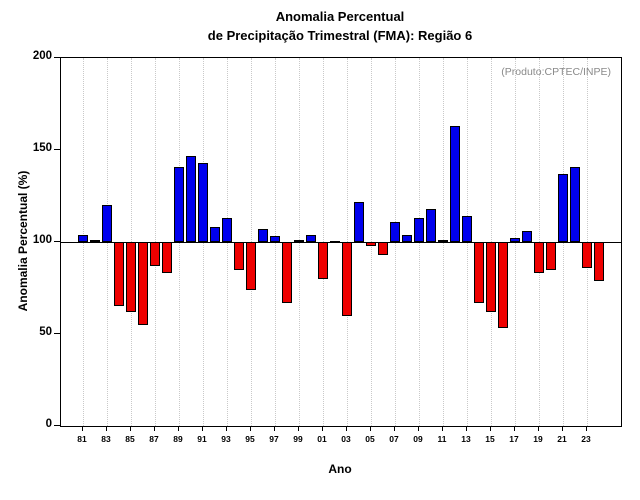 Image resolution: width=640 pixels, height=500 pixels. Describe the element at coordinates (42, 56) in the screenshot. I see `y-tick-label-200: 200` at that location.